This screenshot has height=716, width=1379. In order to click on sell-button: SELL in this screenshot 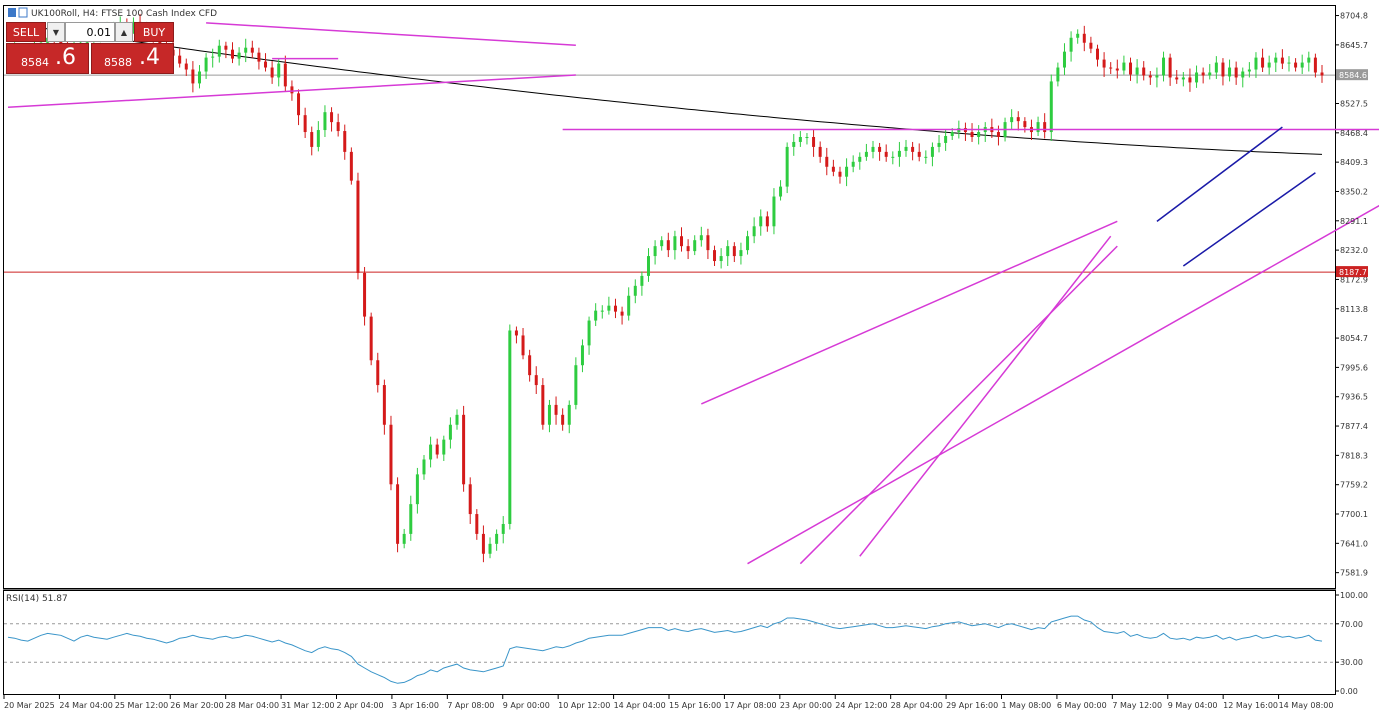, I will do `click(26, 32)`.